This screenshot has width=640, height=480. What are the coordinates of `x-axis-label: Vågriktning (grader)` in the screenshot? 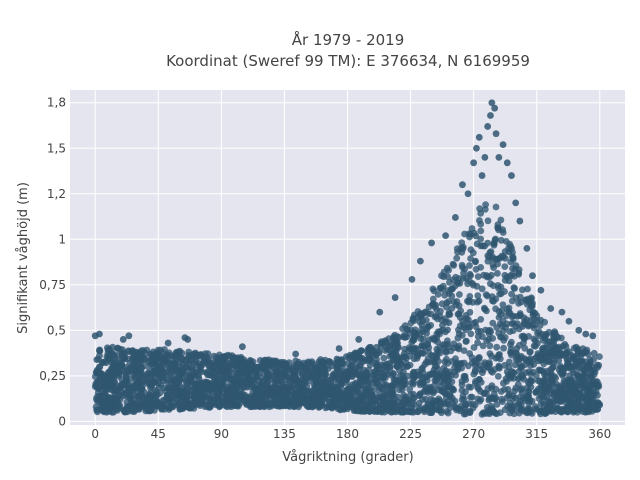 It's located at (347, 457).